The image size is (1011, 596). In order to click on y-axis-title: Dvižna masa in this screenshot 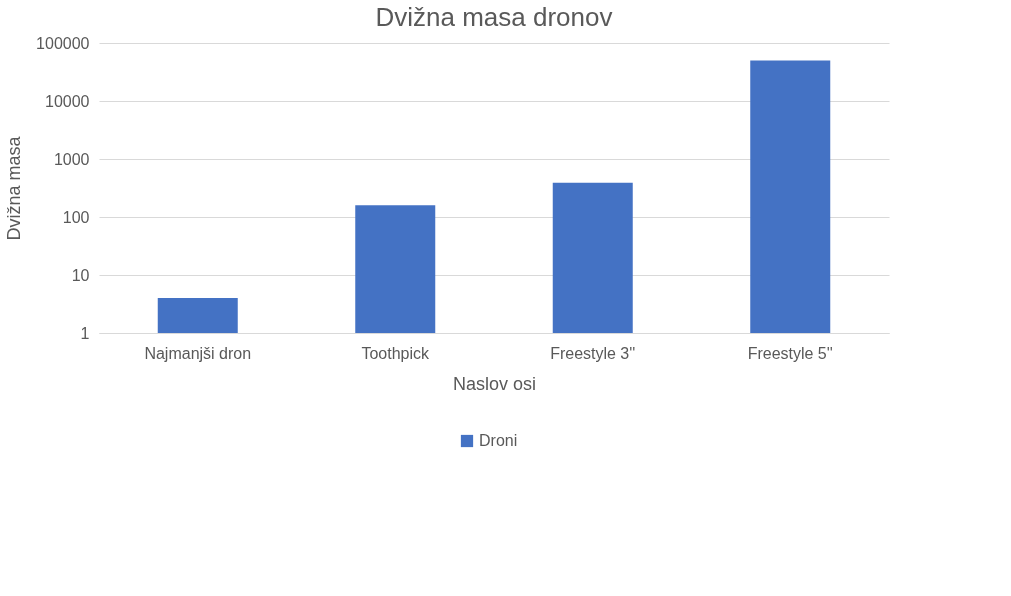, I will do `click(14, 188)`.